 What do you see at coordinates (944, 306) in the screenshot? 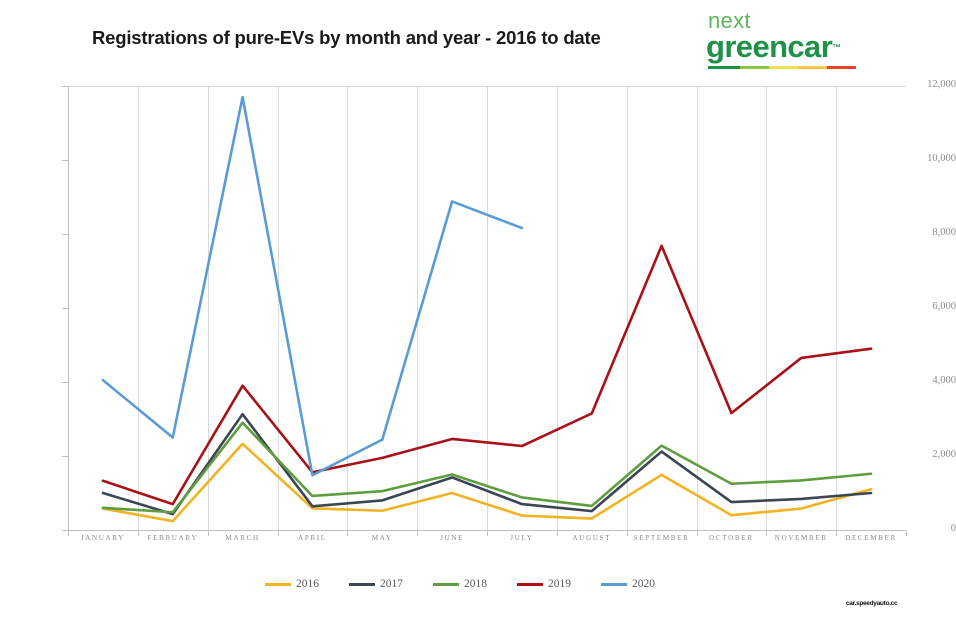
I see `y-axis-tick-label: 6,000` at bounding box center [944, 306].